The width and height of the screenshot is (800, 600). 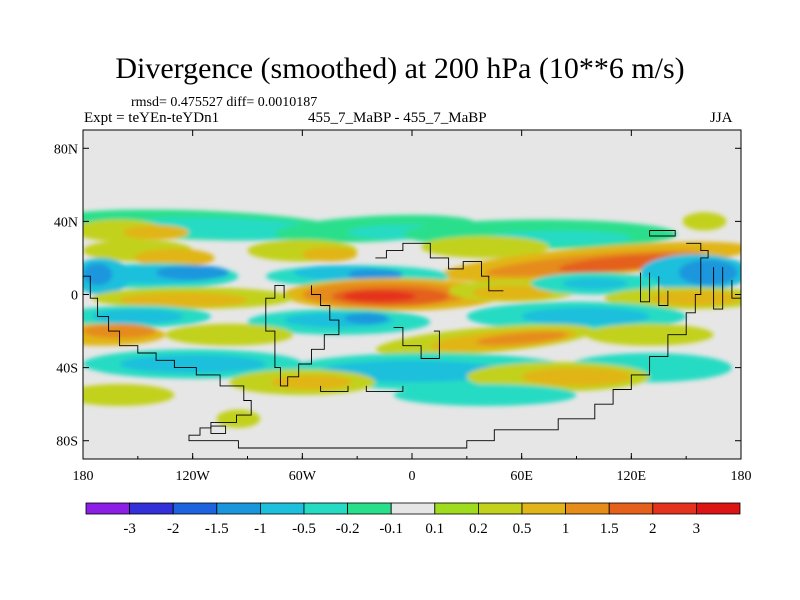 What do you see at coordinates (653, 529) in the screenshot?
I see `colorbar-label: 2` at bounding box center [653, 529].